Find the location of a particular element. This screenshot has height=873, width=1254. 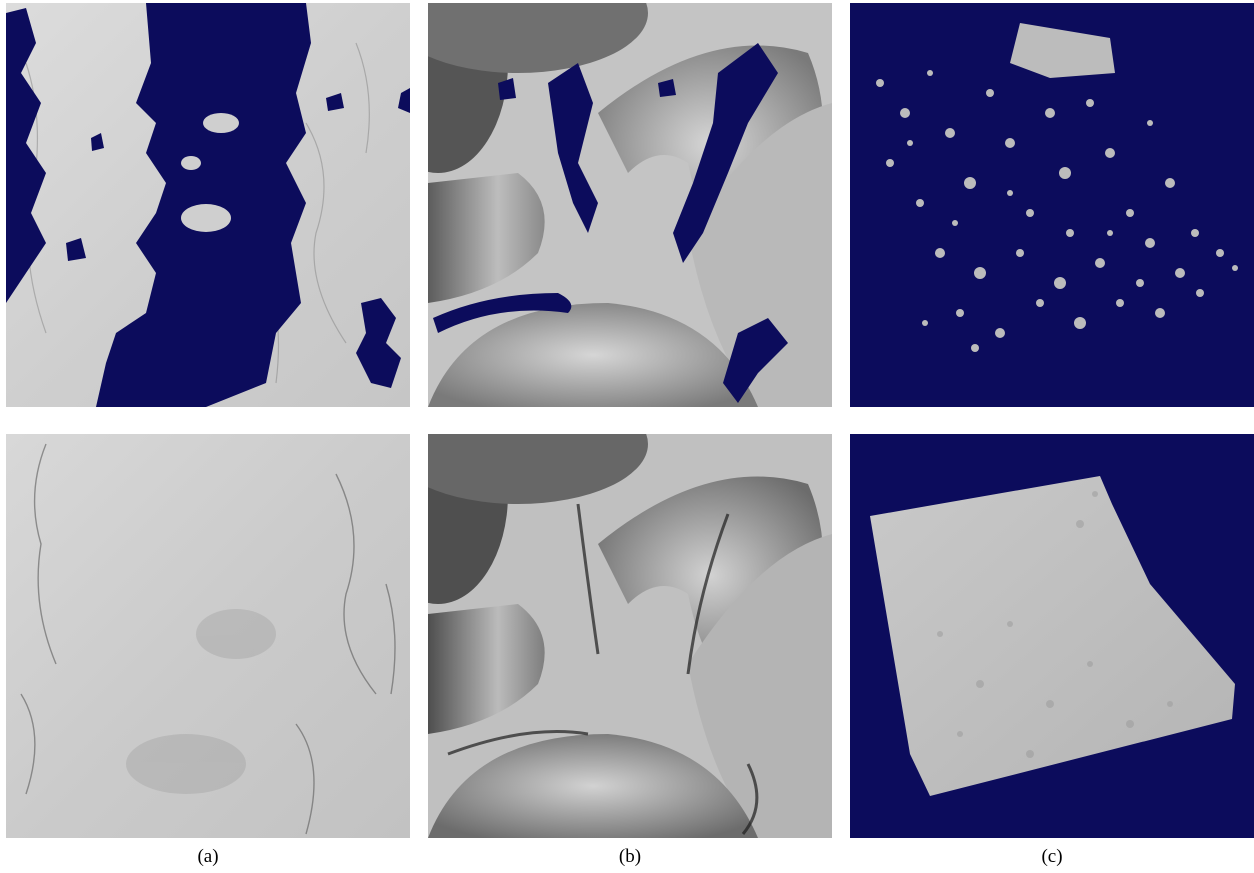

caption-b: (b) is located at coordinates (630, 856).